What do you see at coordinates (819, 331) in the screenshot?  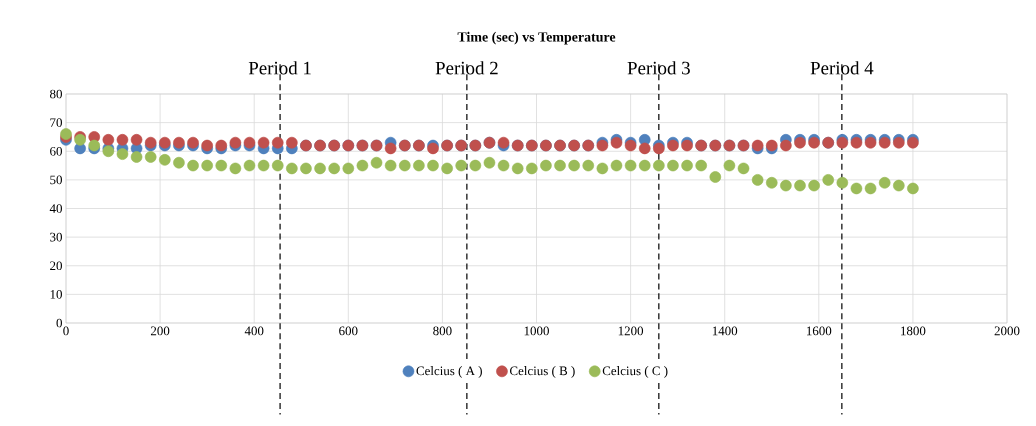 I see `x-tick-label: 1600` at bounding box center [819, 331].